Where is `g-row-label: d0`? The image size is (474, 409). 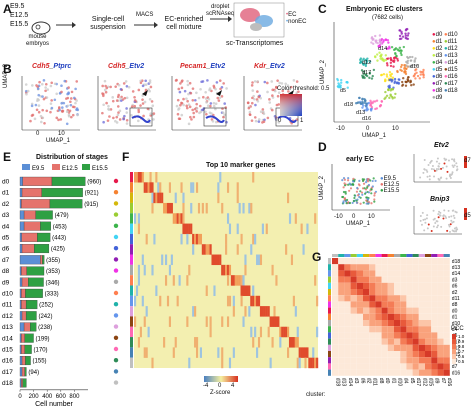
g-row-label: d0 is located at coordinates (455, 311).